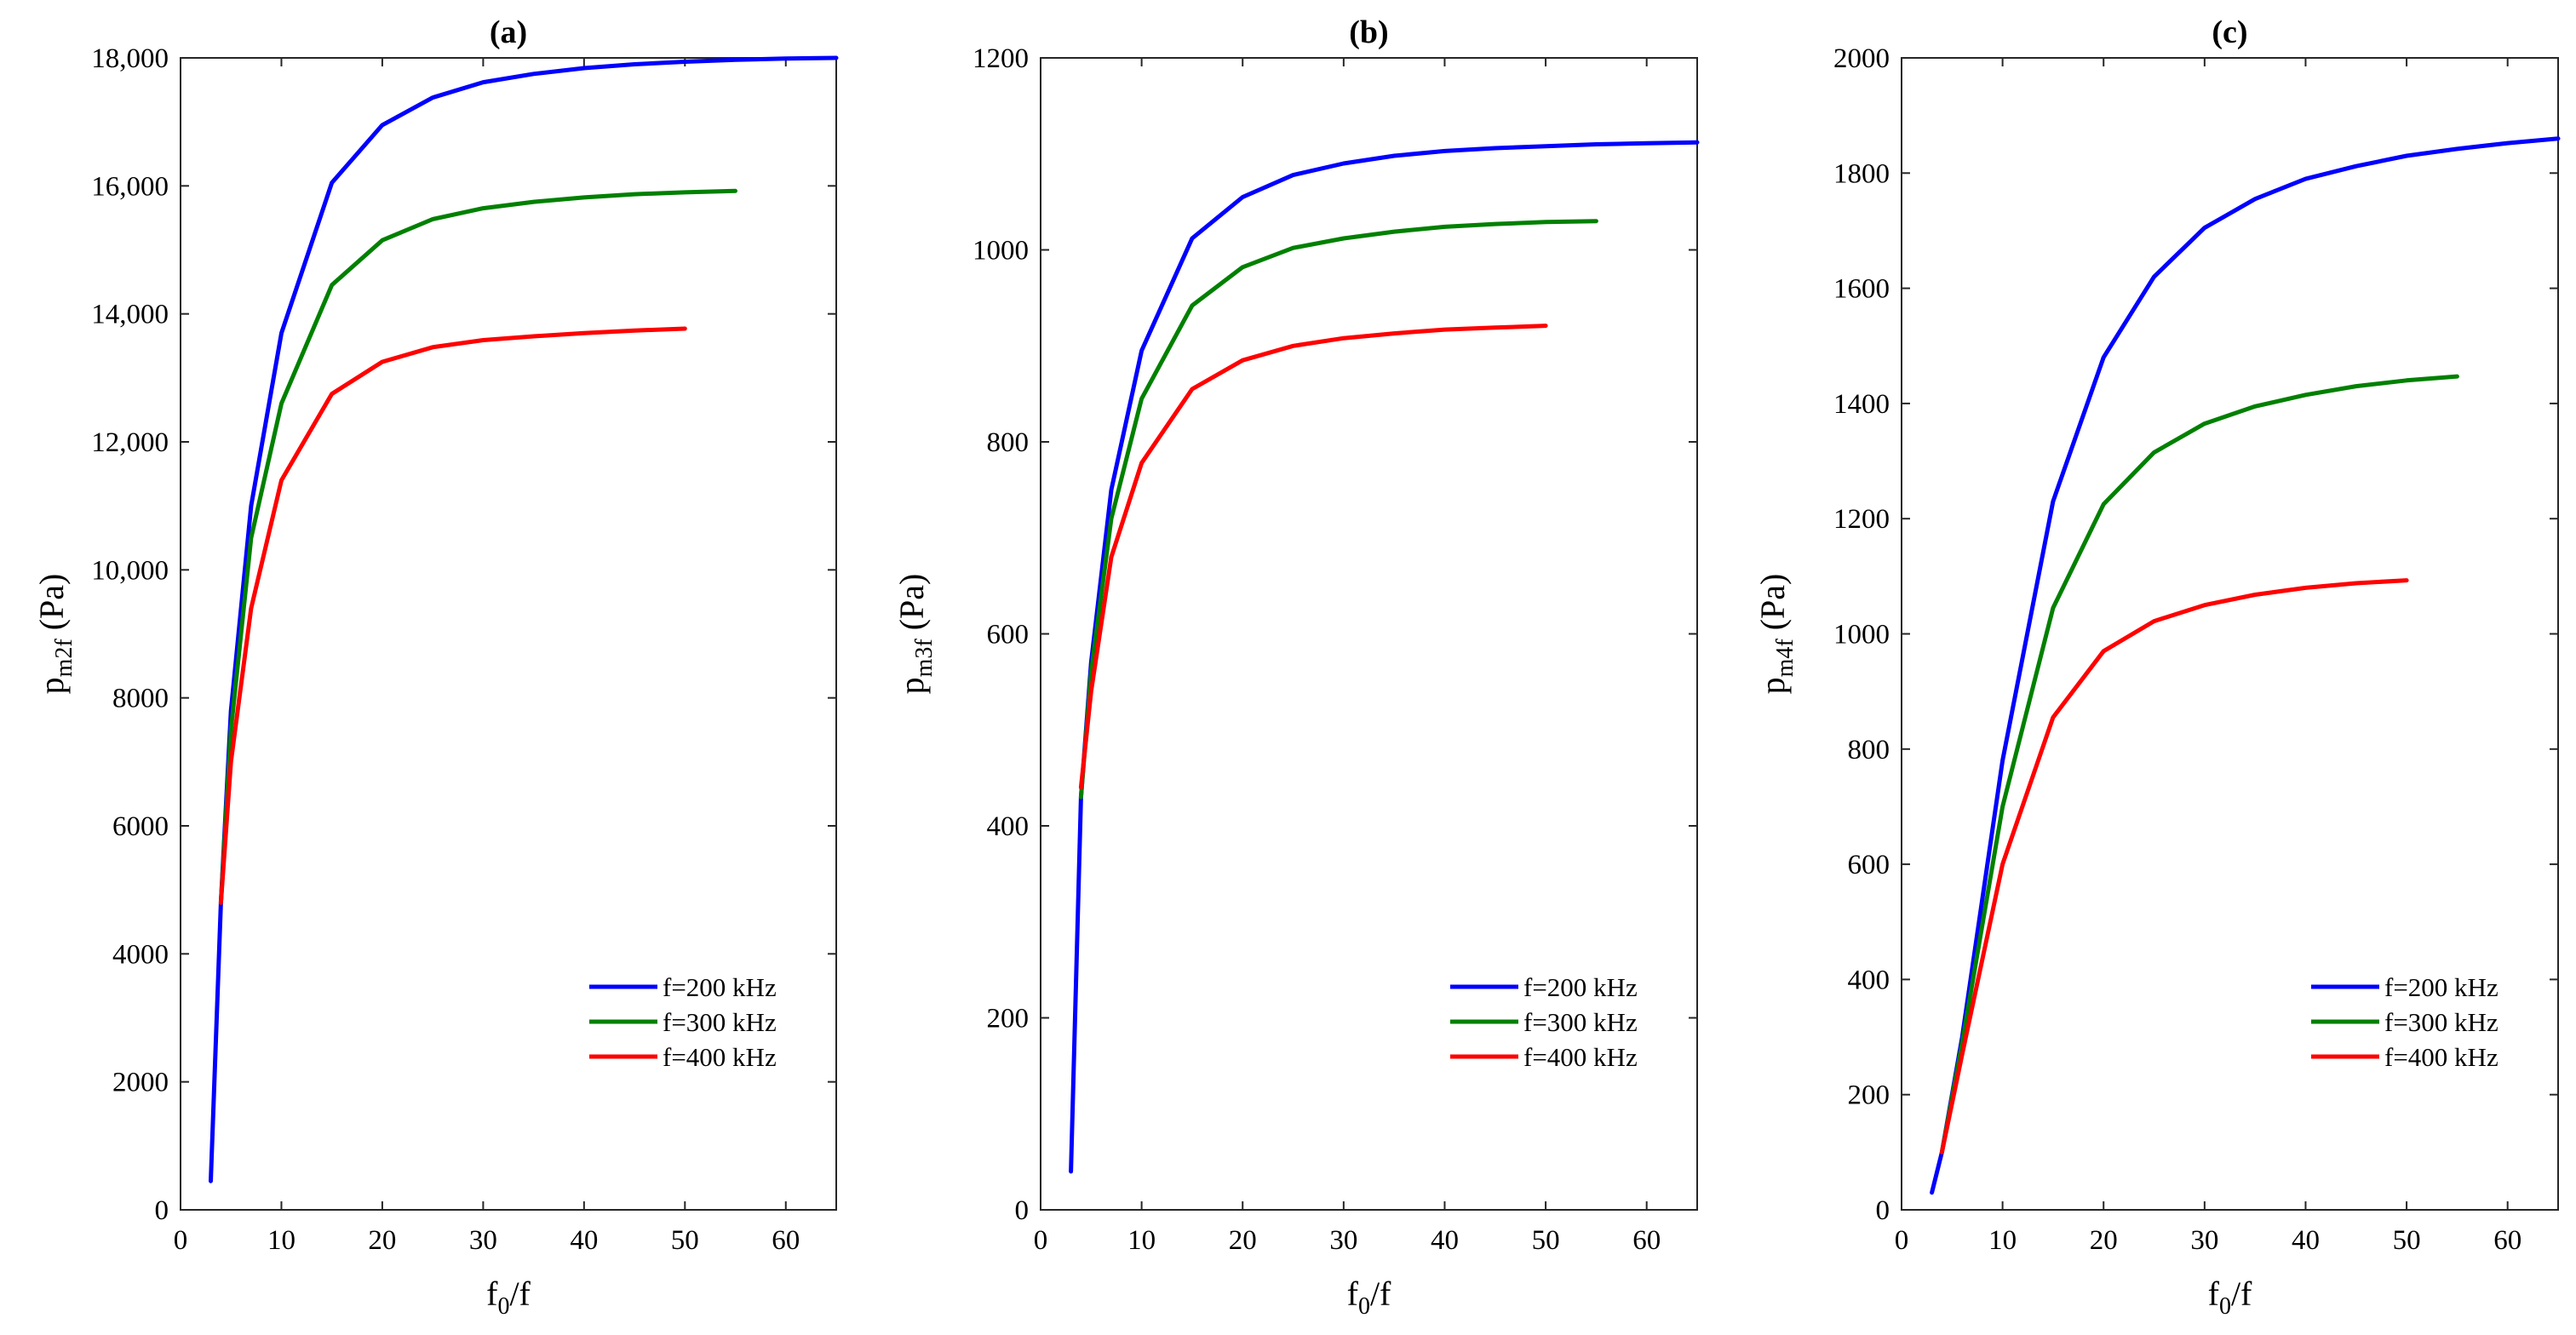 This screenshot has height=1335, width=2576. What do you see at coordinates (685, 1241) in the screenshot?
I see `panel-a-xtick-label: 50` at bounding box center [685, 1241].